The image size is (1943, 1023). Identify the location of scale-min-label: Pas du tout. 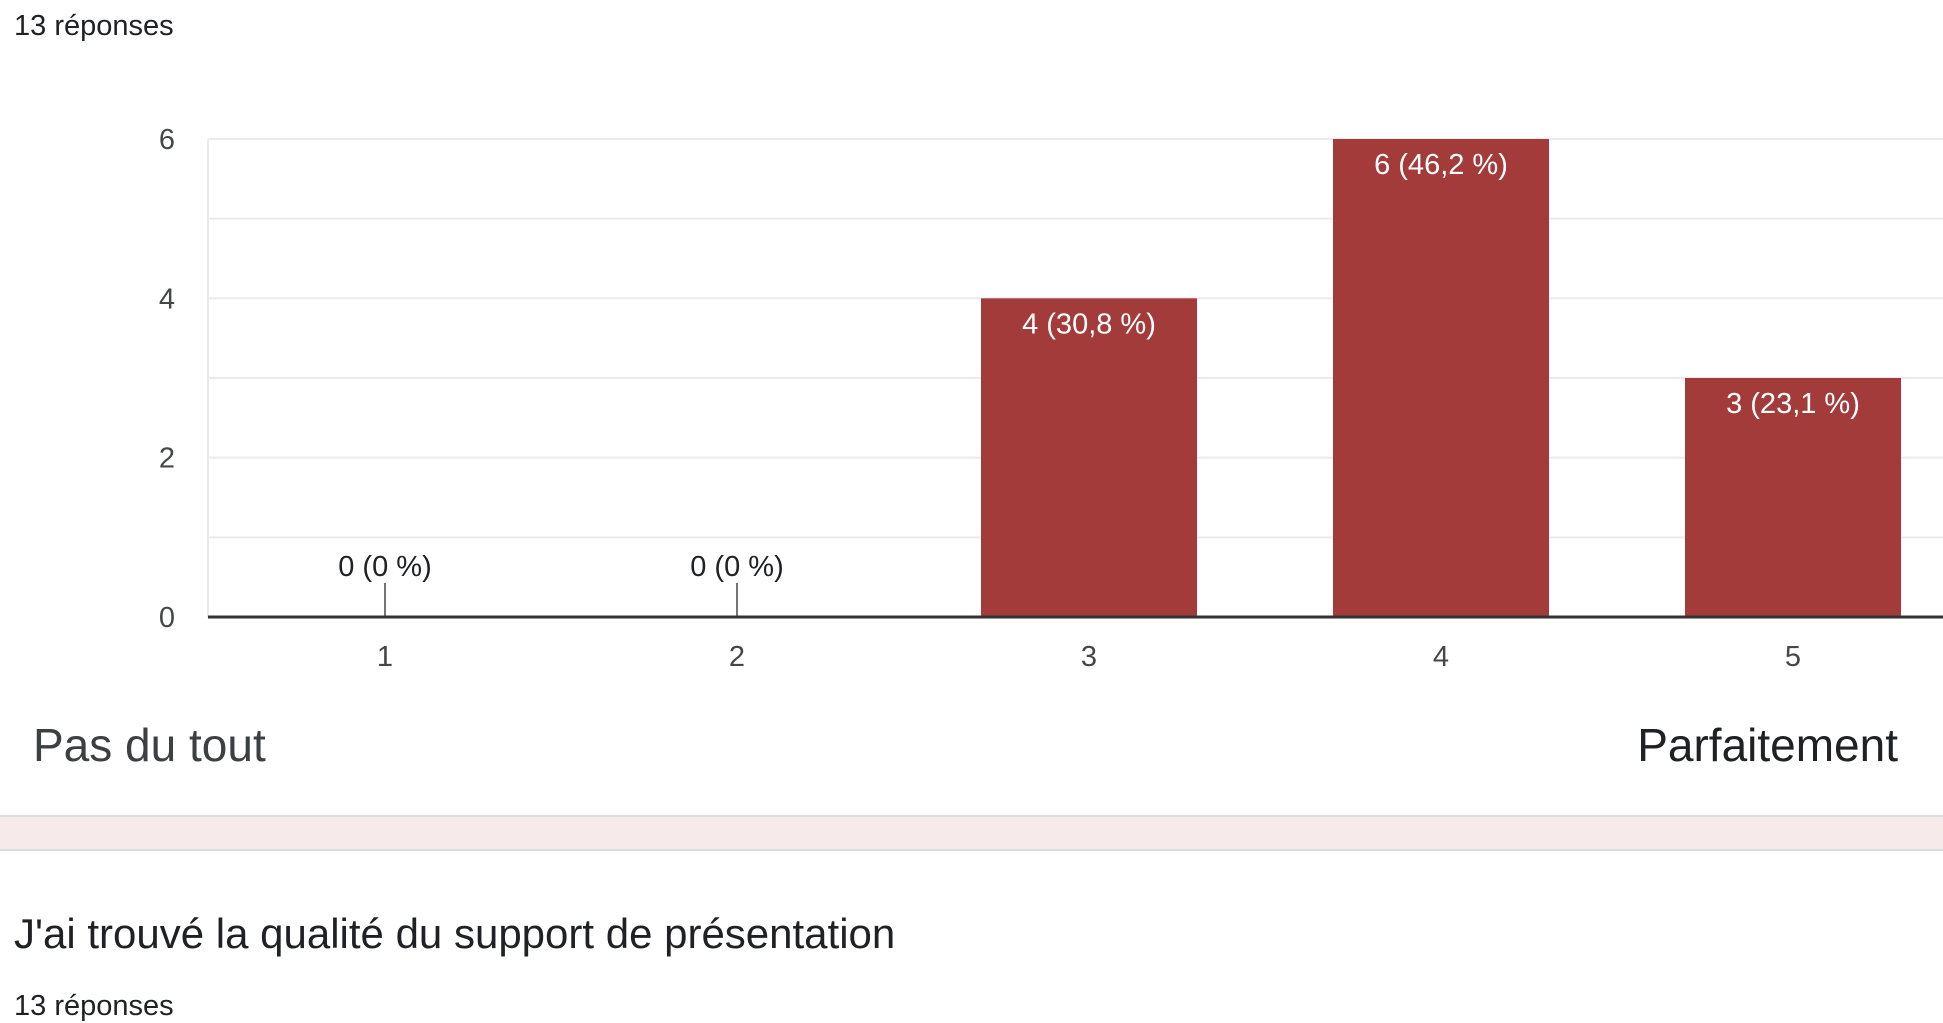
(149, 745).